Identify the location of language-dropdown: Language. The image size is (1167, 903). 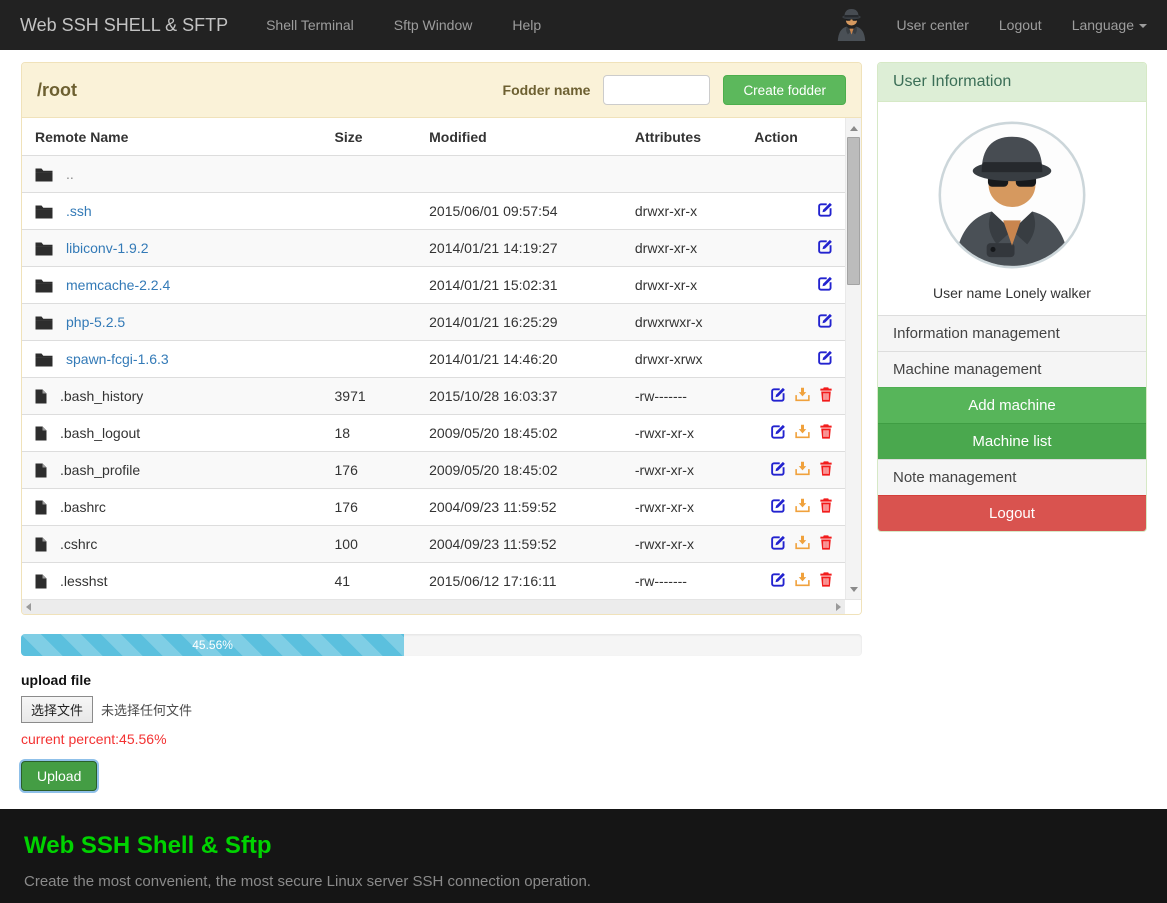
(1109, 25).